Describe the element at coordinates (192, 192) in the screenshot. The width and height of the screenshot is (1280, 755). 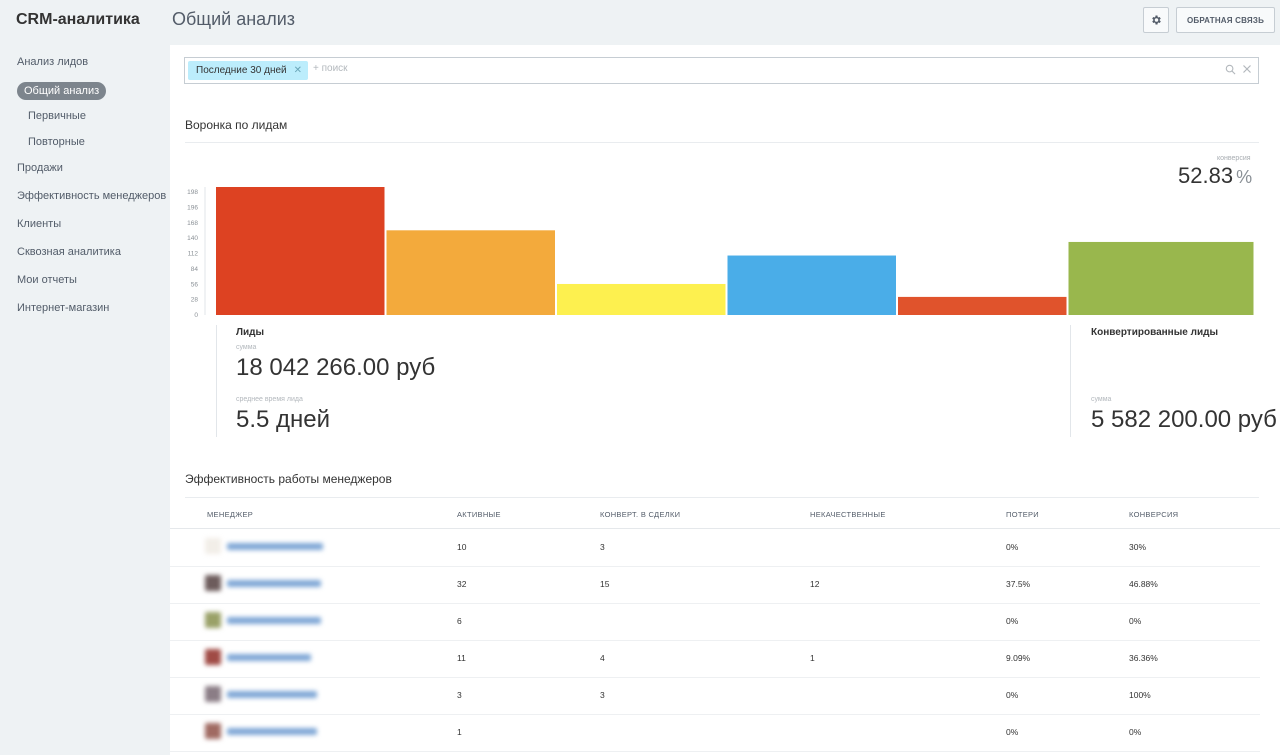
I see `y-tick-label: 198` at that location.